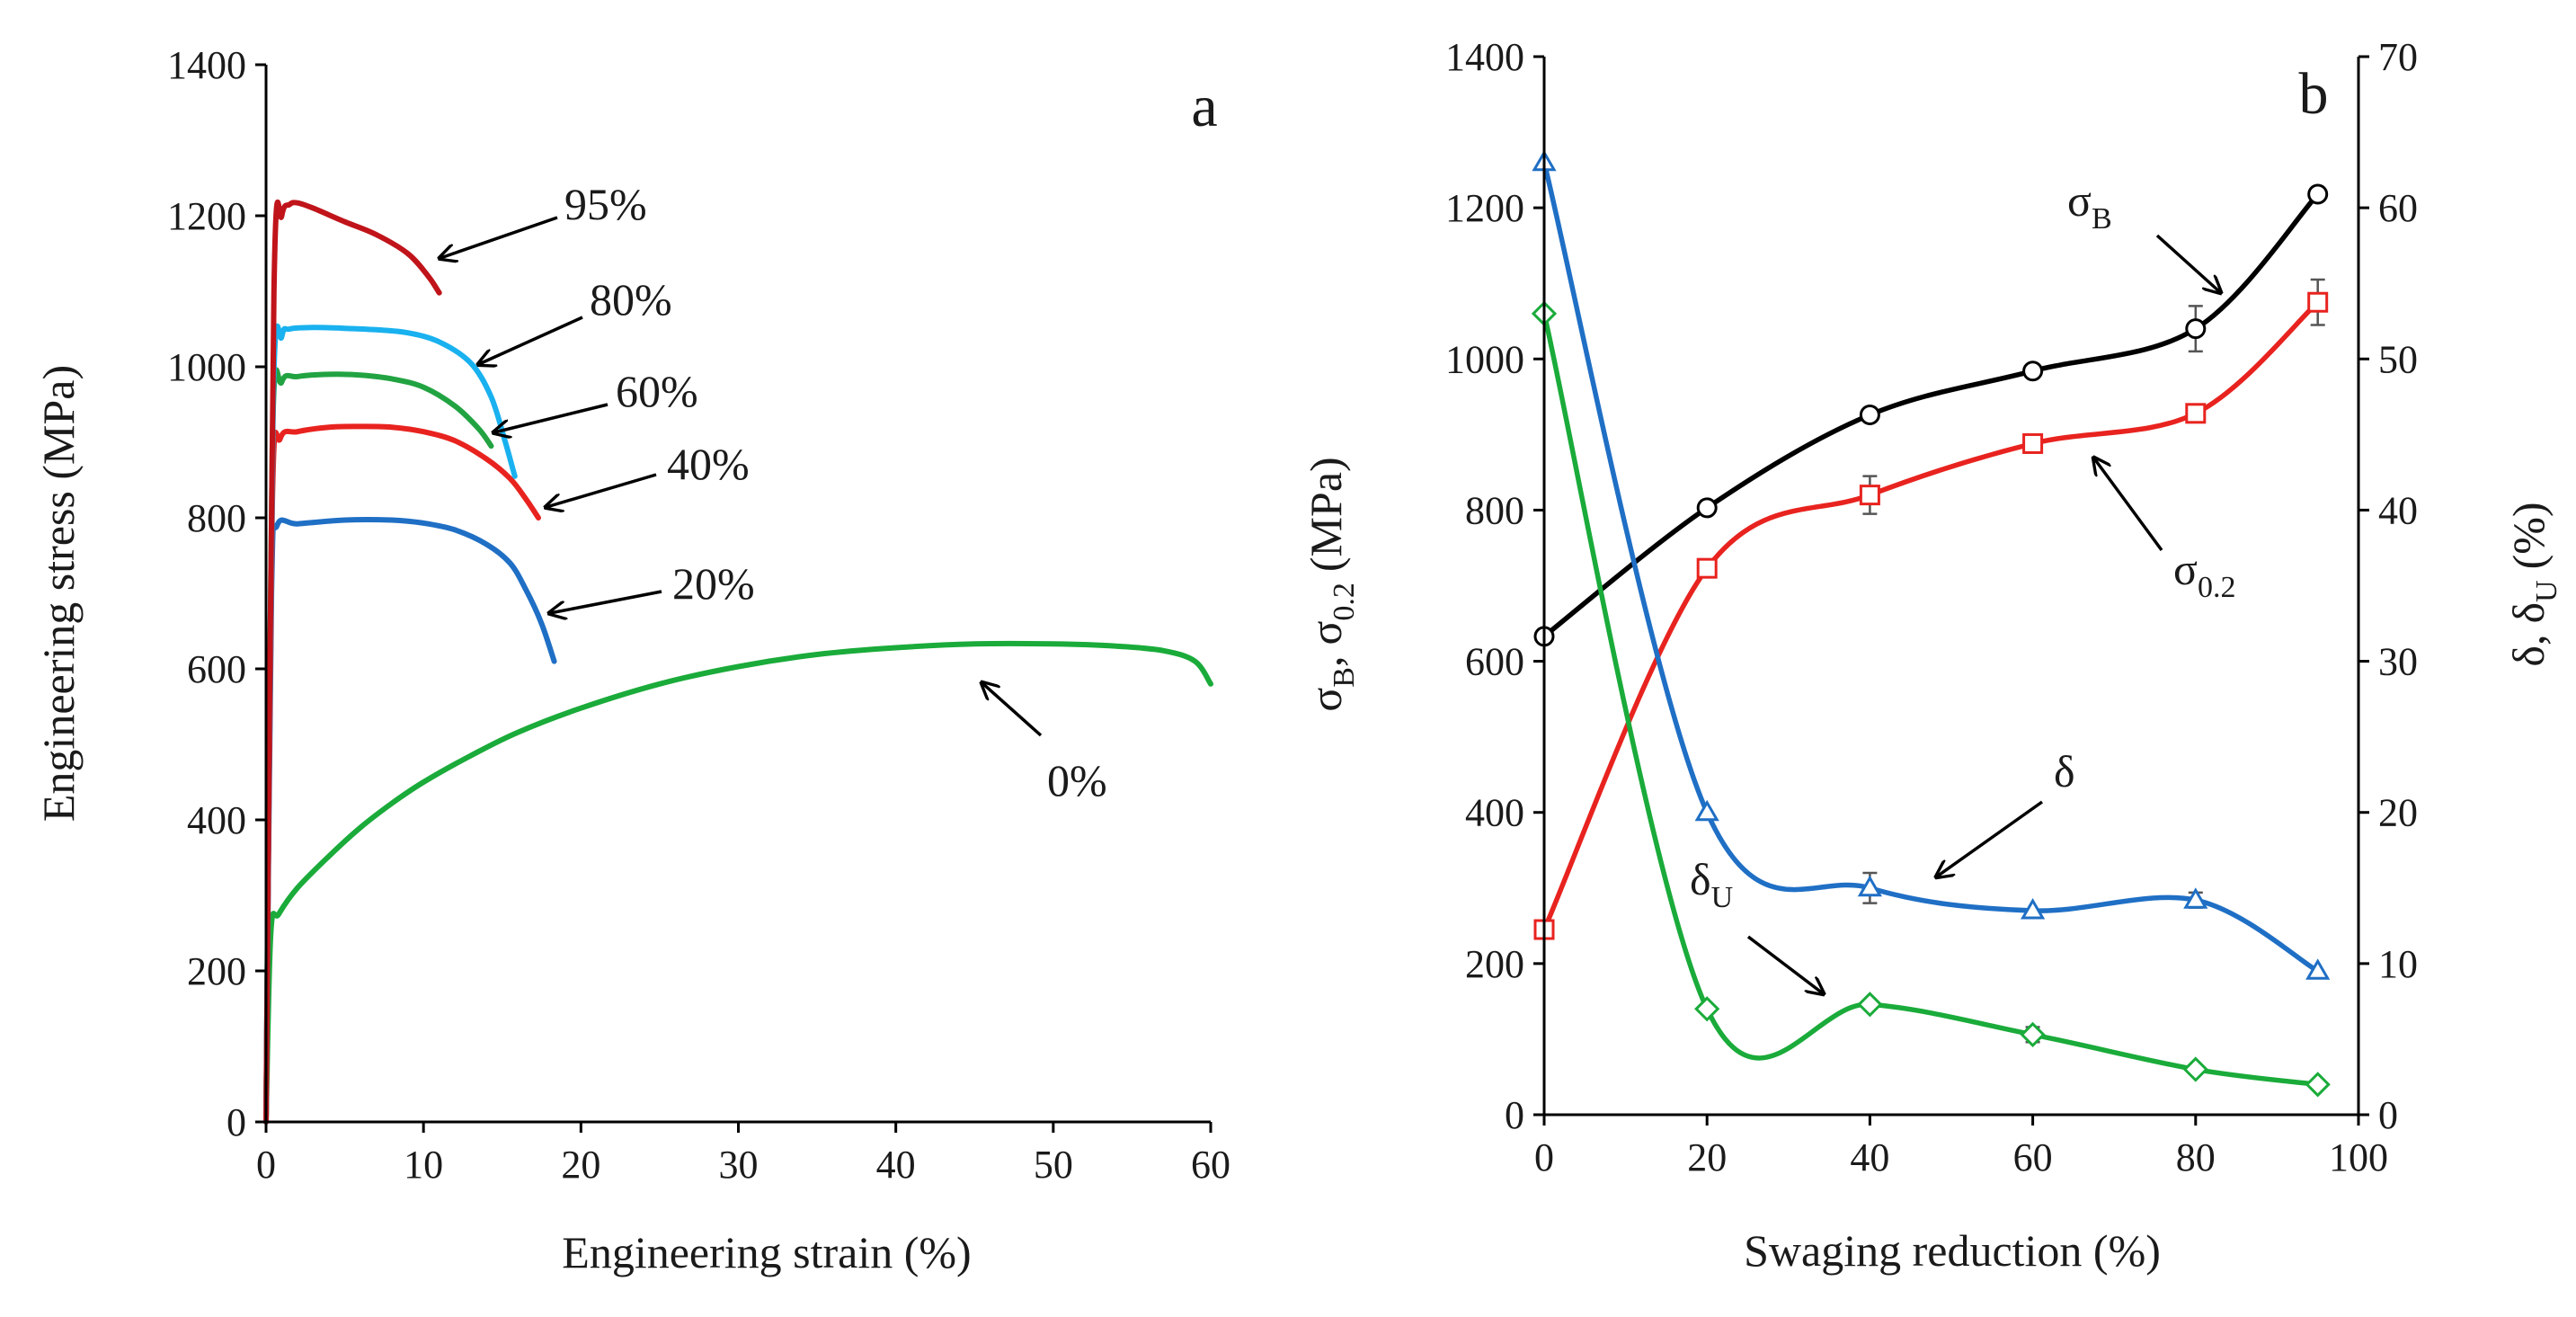  Describe the element at coordinates (531, 340) in the screenshot. I see `annotation-80-arrow` at that location.